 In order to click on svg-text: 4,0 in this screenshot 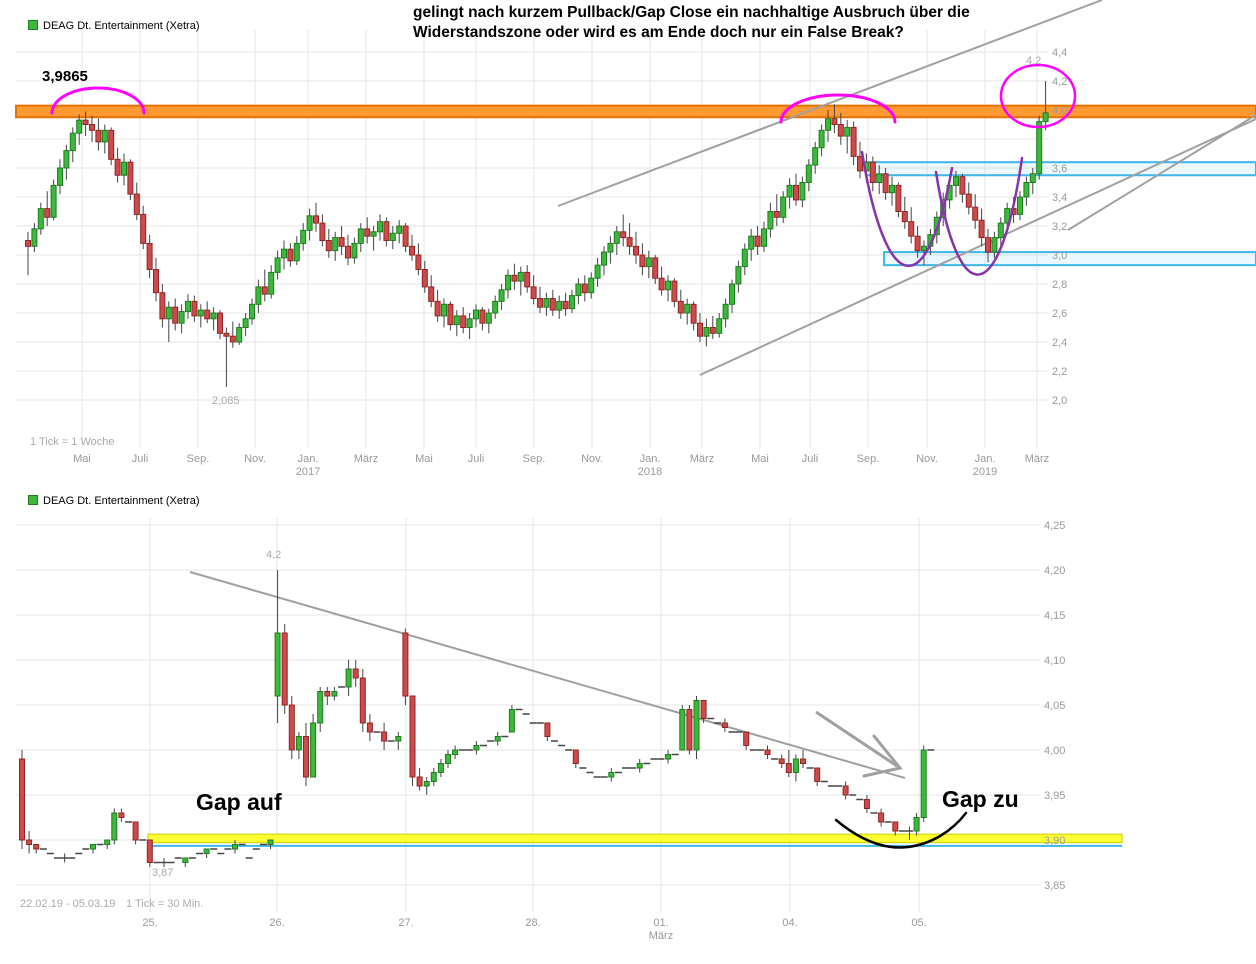, I will do `click(1059, 111)`.